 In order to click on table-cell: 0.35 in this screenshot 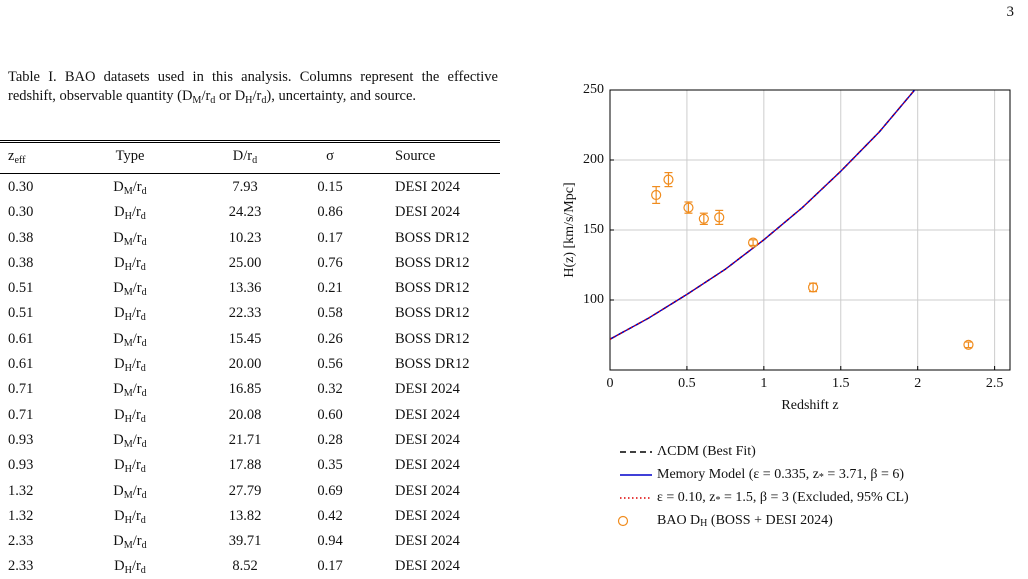, I will do `click(330, 465)`.